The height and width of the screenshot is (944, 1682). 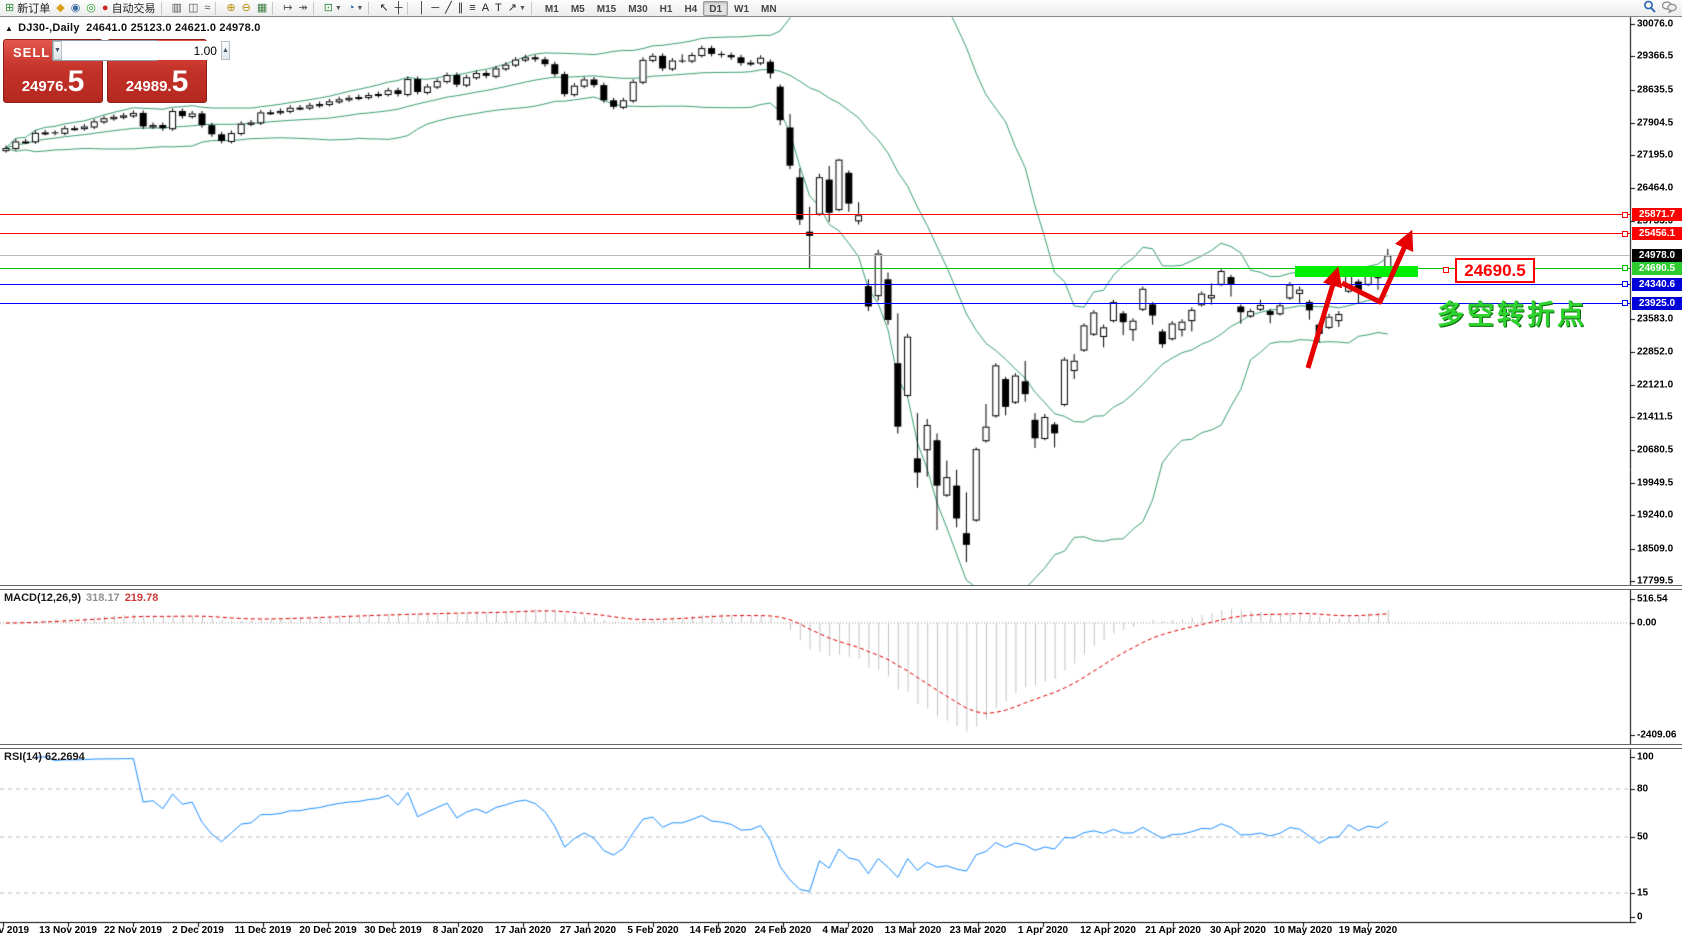 I want to click on volume-decrease-button: ▼, so click(x=57, y=50).